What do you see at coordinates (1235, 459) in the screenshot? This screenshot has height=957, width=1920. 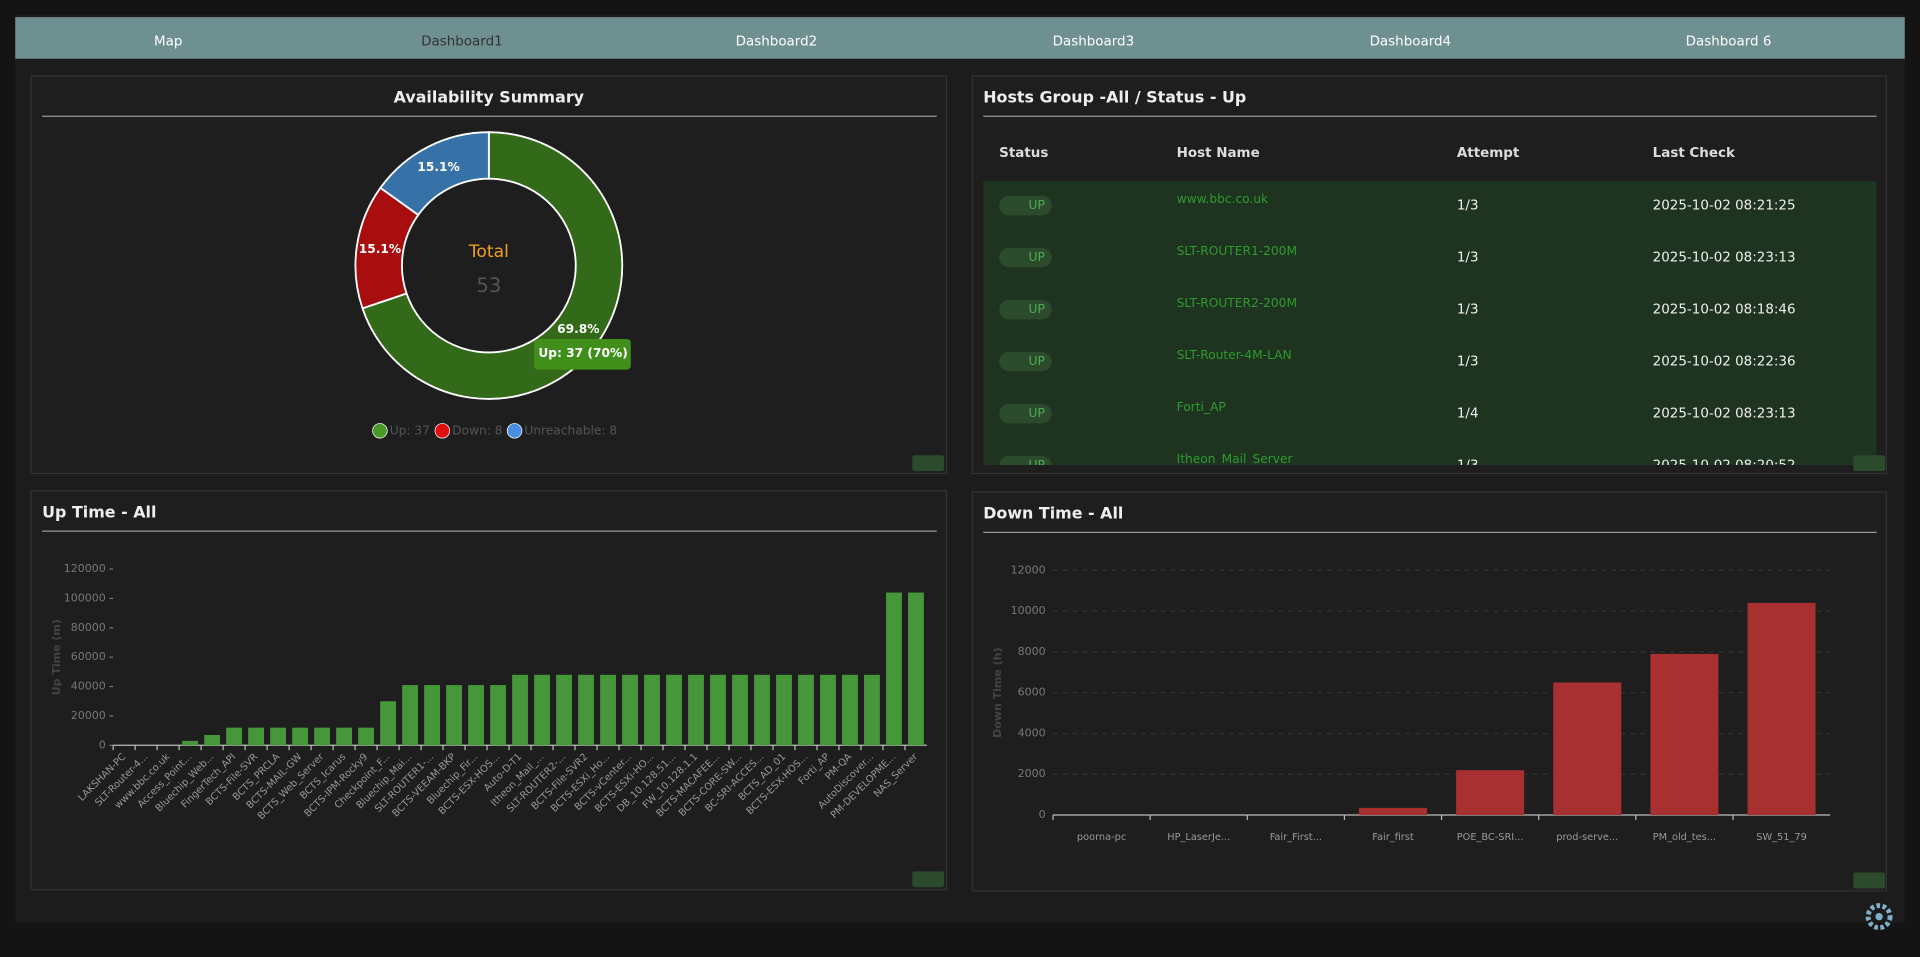 I see `host-name: Itheon_Mail_Server` at bounding box center [1235, 459].